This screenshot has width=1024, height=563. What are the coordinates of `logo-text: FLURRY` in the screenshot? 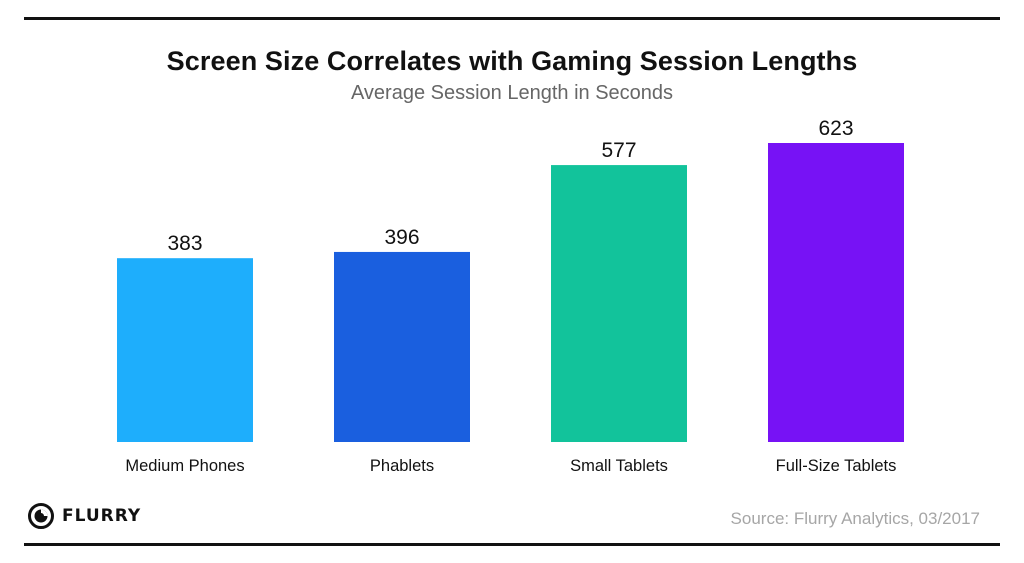 It's located at (102, 516).